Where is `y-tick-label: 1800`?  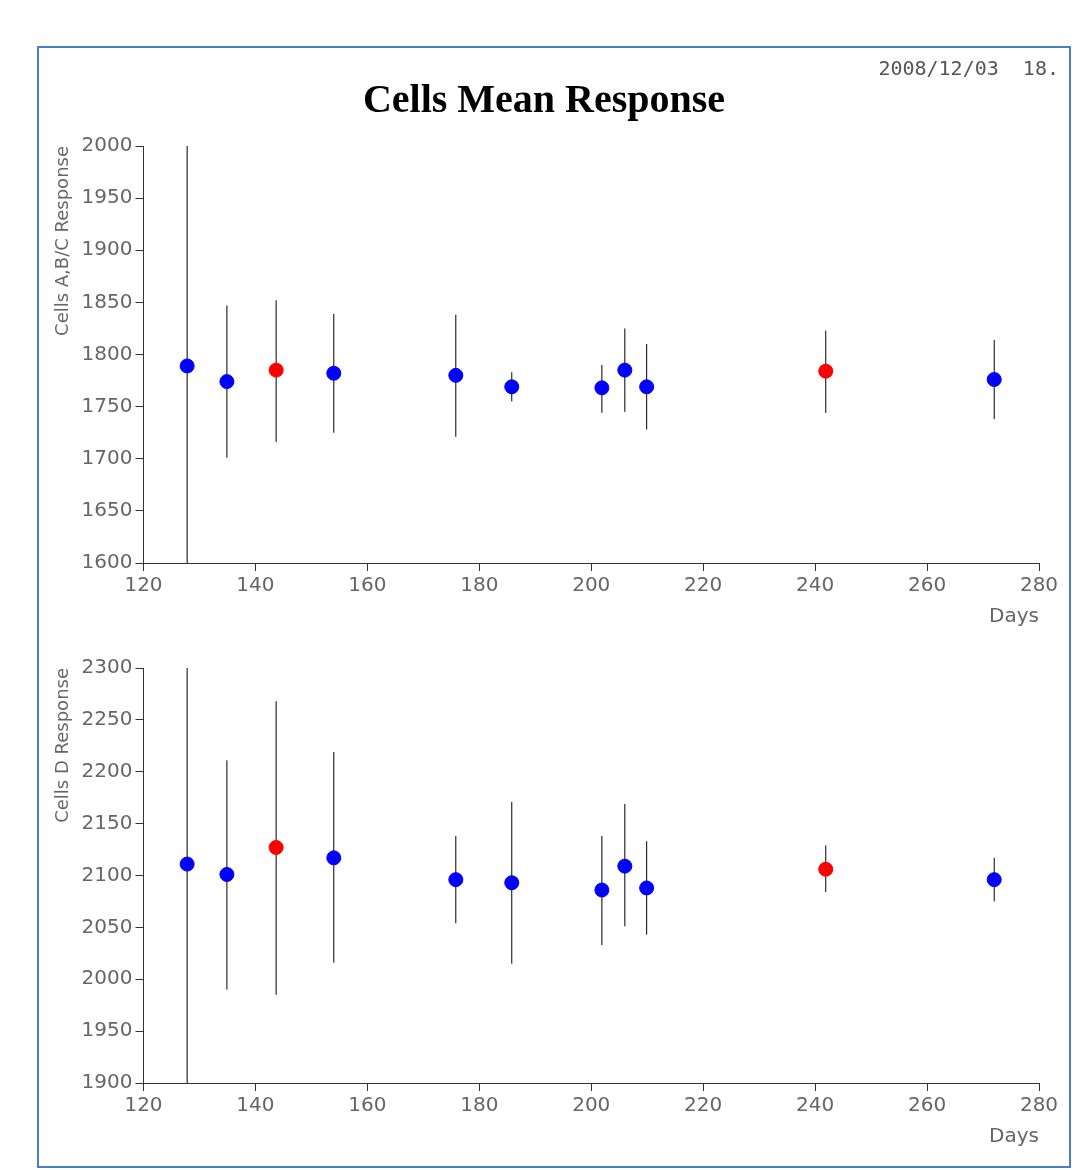
y-tick-label: 1800 is located at coordinates (107, 352).